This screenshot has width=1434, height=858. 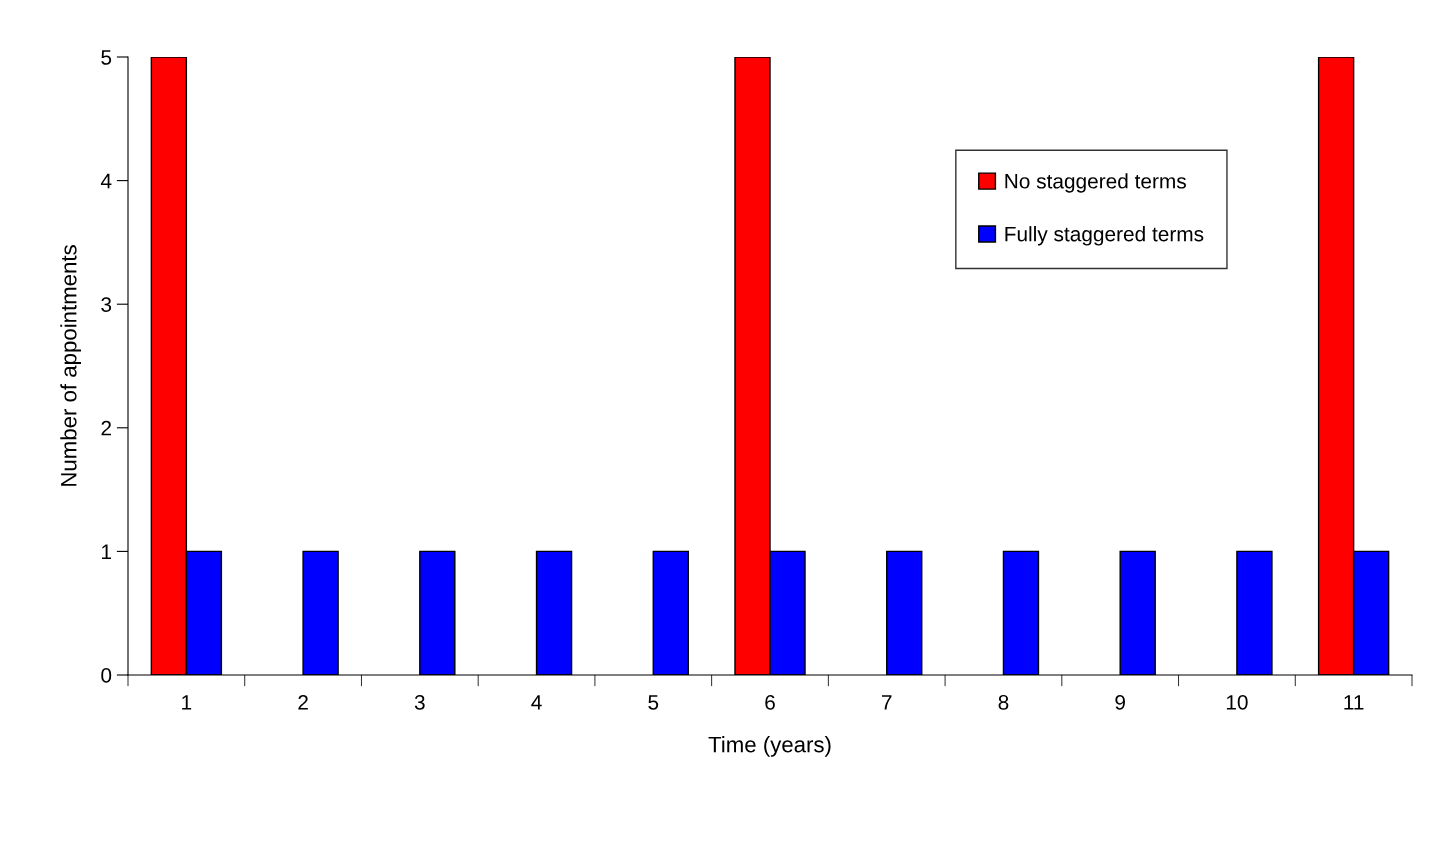 What do you see at coordinates (653, 702) in the screenshot?
I see `x-tick-label: 5` at bounding box center [653, 702].